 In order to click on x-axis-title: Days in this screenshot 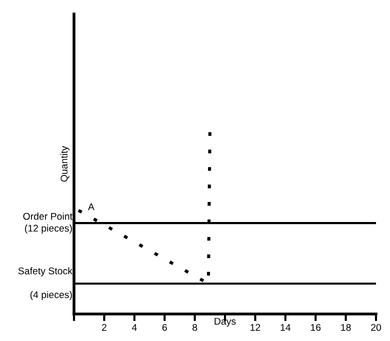, I will do `click(225, 322)`.